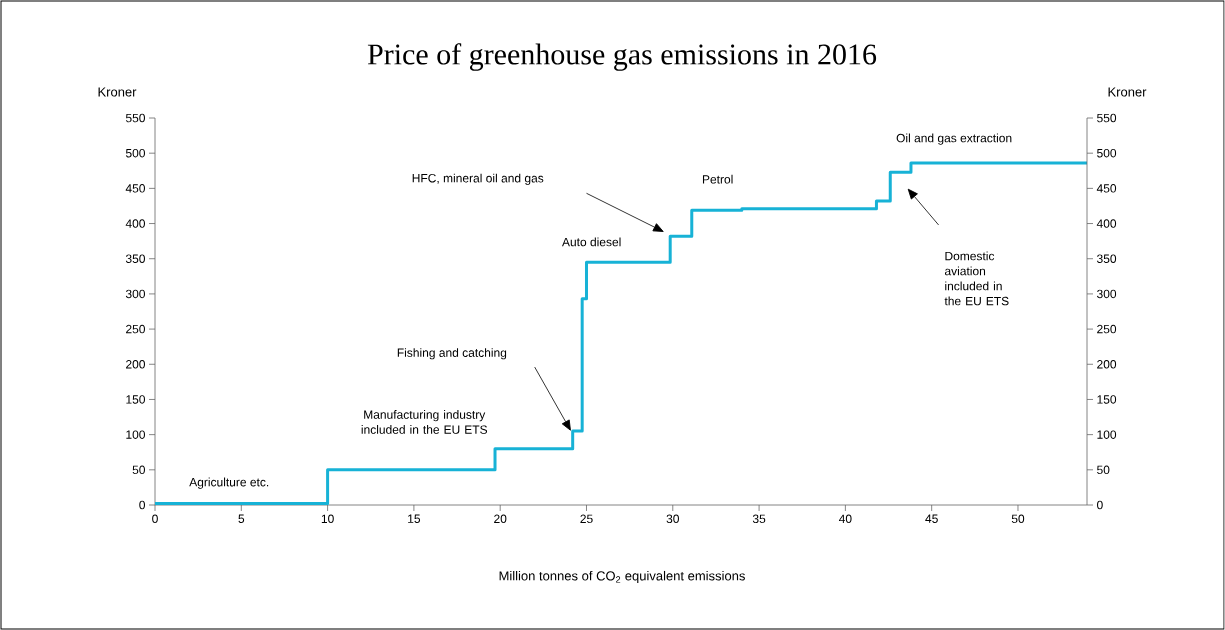 Image resolution: width=1225 pixels, height=630 pixels. I want to click on x-tick-label: 50, so click(1018, 519).